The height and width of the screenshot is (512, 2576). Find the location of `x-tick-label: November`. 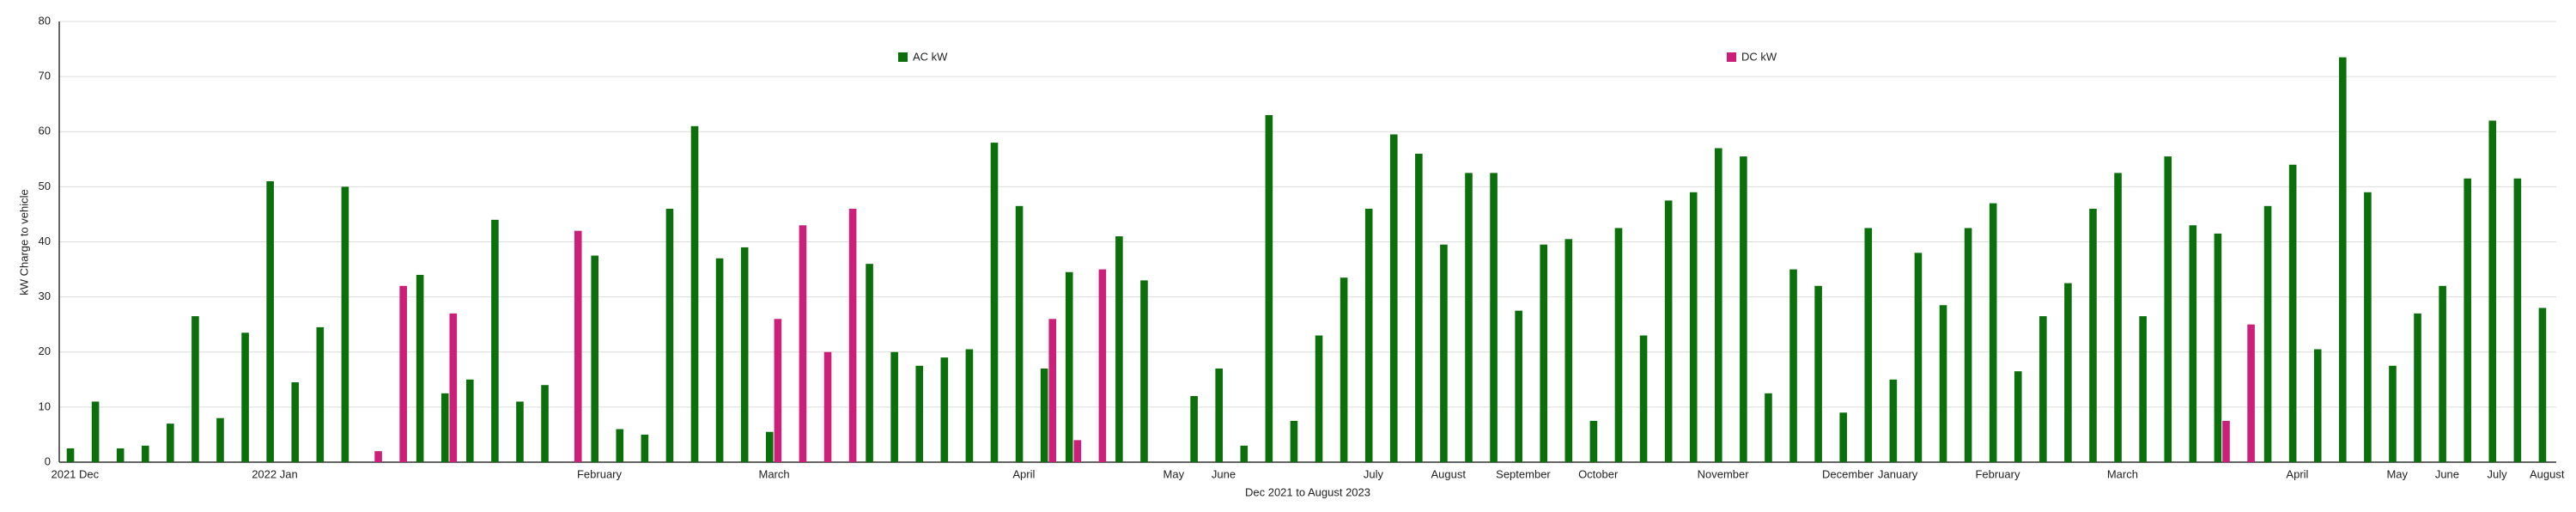

x-tick-label: November is located at coordinates (1724, 473).